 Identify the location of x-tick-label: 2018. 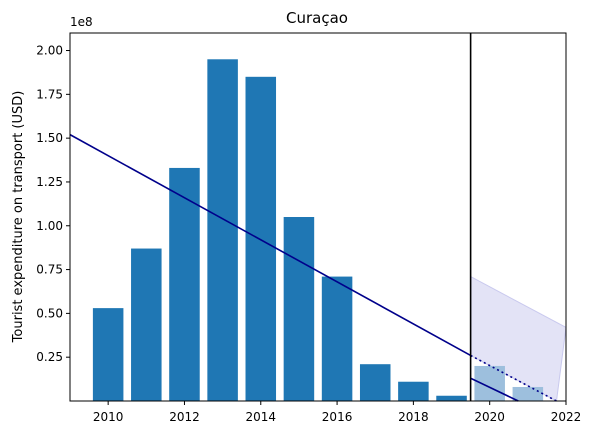
(413, 417).